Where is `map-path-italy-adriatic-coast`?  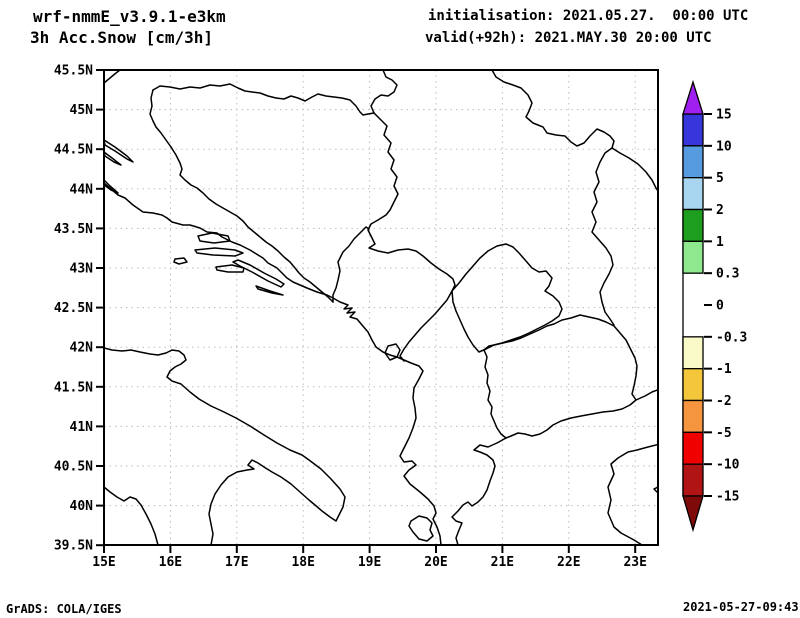 map-path-italy-adriatic-coast is located at coordinates (225, 446).